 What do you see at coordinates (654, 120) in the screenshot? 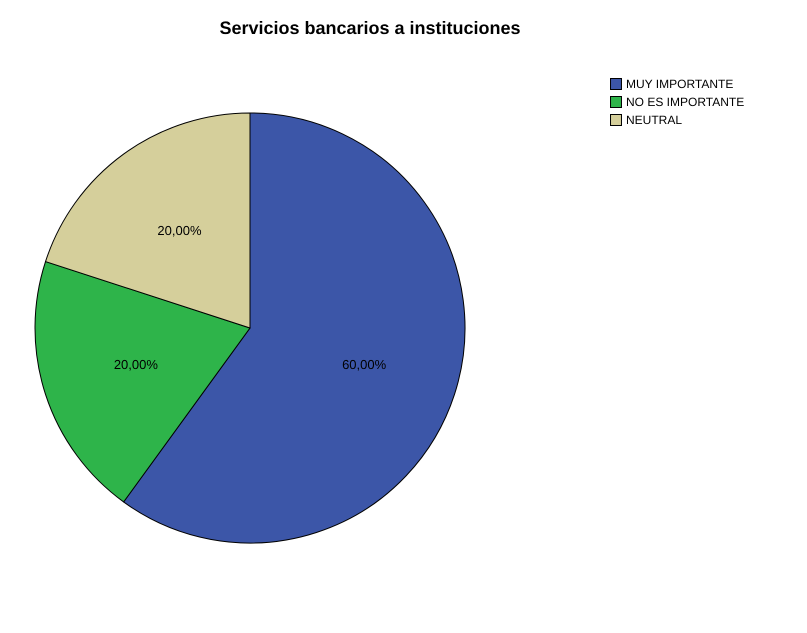
I see `legend-label: NEUTRAL` at bounding box center [654, 120].